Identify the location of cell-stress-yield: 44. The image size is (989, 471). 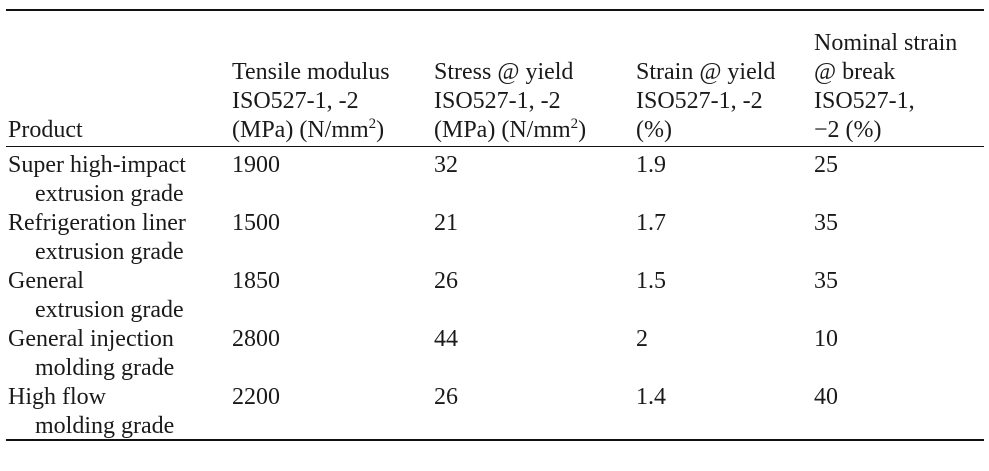
(446, 339).